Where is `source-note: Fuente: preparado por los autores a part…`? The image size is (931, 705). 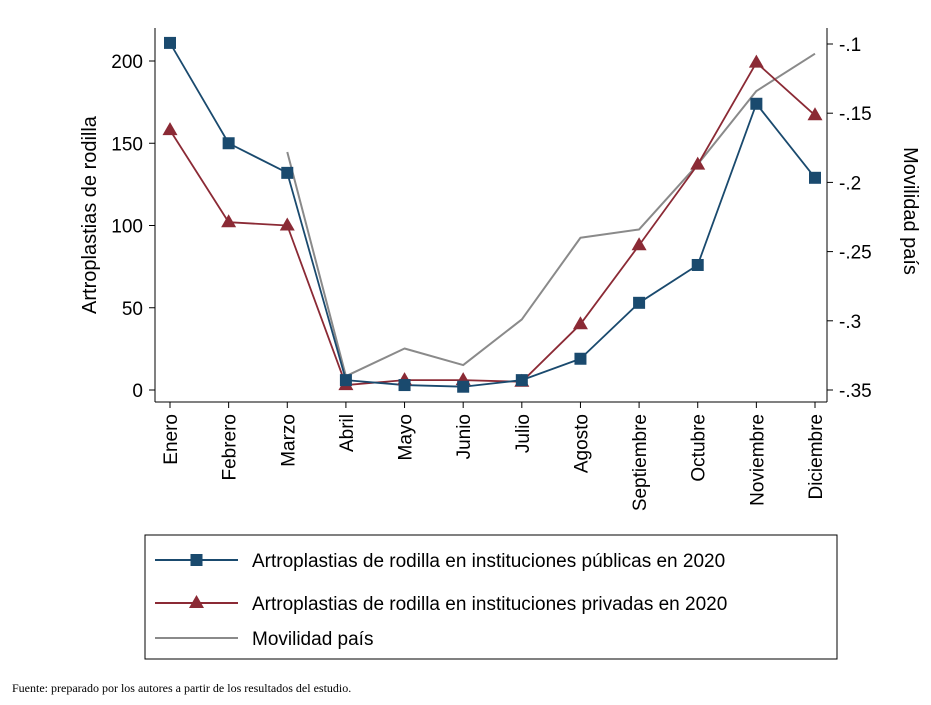 source-note: Fuente: preparado por los autores a part… is located at coordinates (182, 688).